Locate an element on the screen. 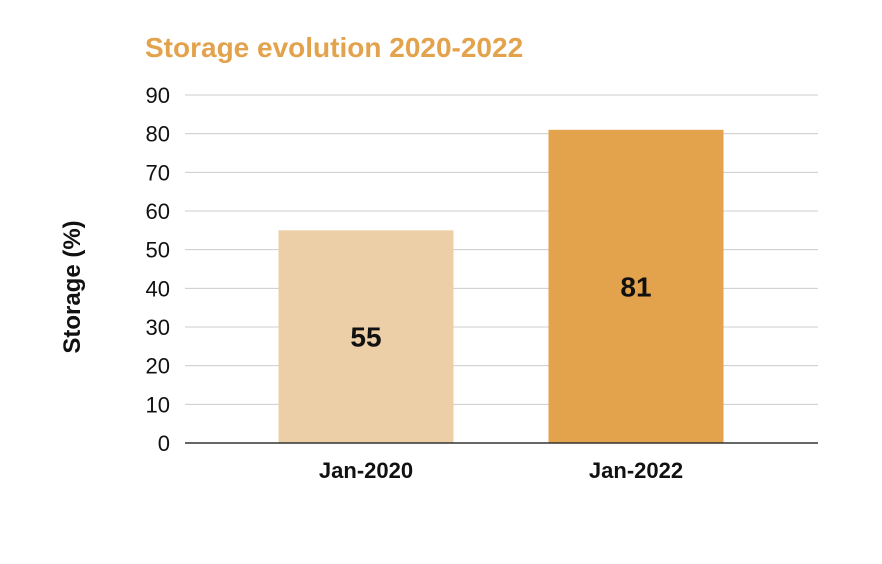 The height and width of the screenshot is (564, 882). y-tick-label: 10 is located at coordinates (158, 404).